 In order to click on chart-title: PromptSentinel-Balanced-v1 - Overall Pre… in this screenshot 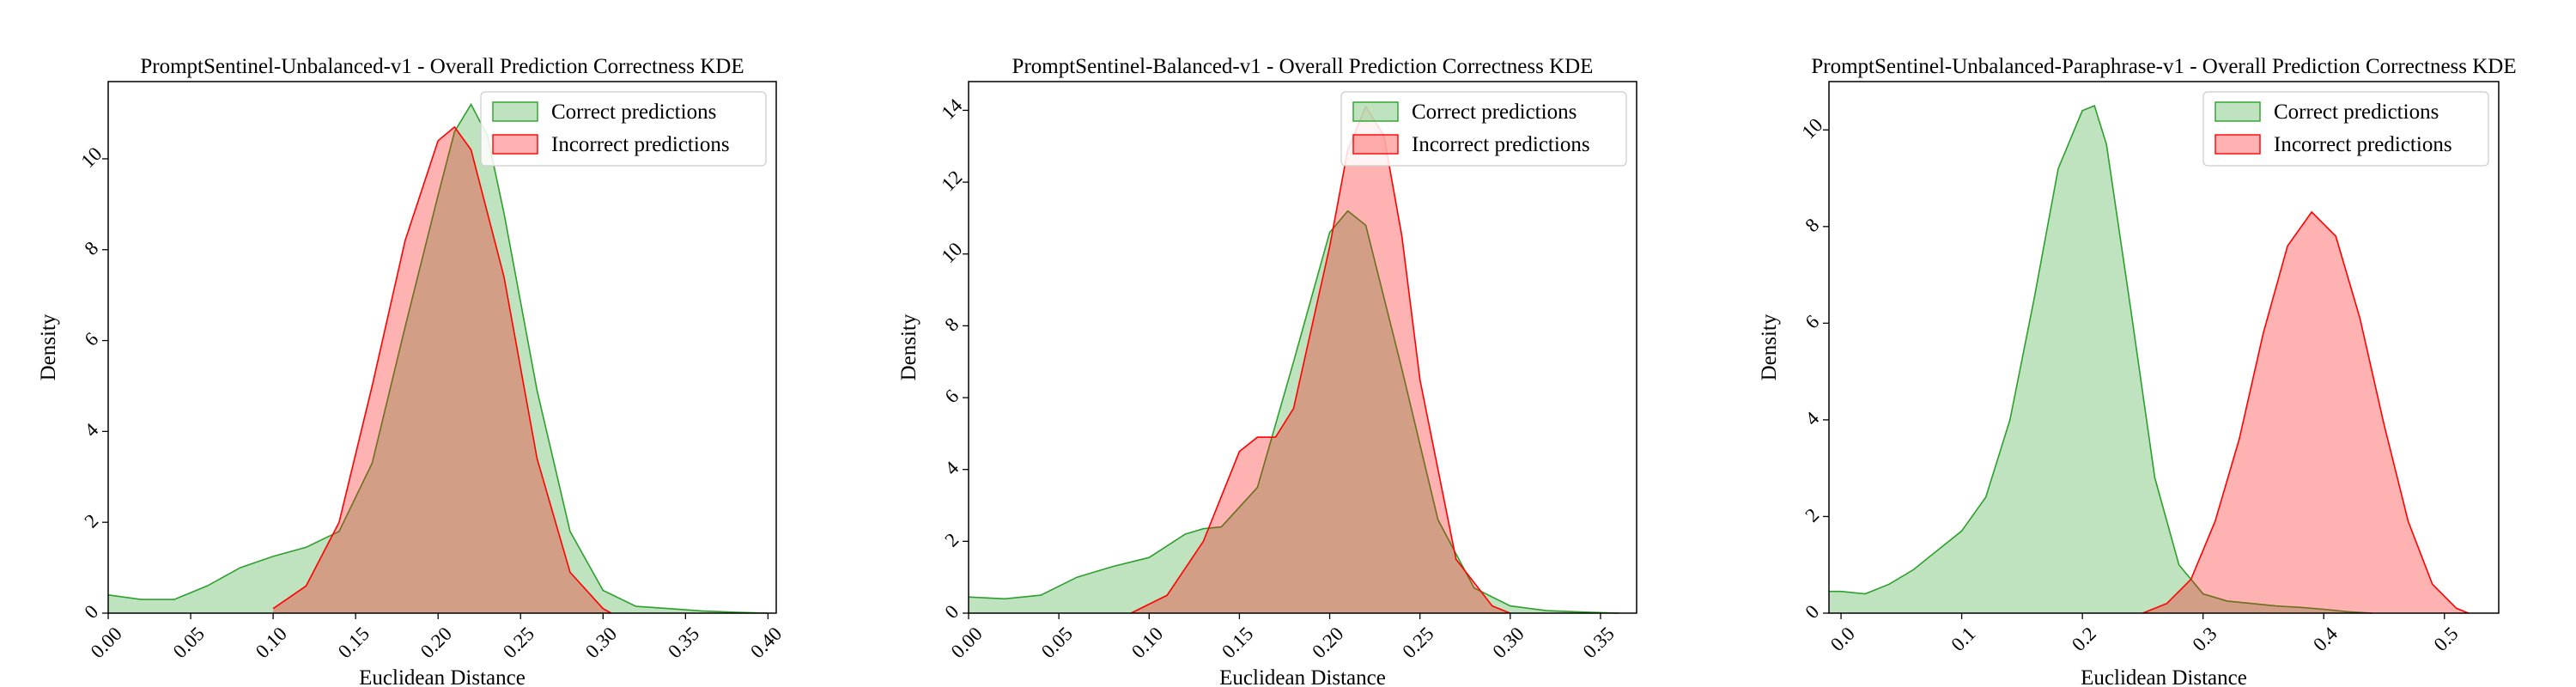, I will do `click(1303, 66)`.